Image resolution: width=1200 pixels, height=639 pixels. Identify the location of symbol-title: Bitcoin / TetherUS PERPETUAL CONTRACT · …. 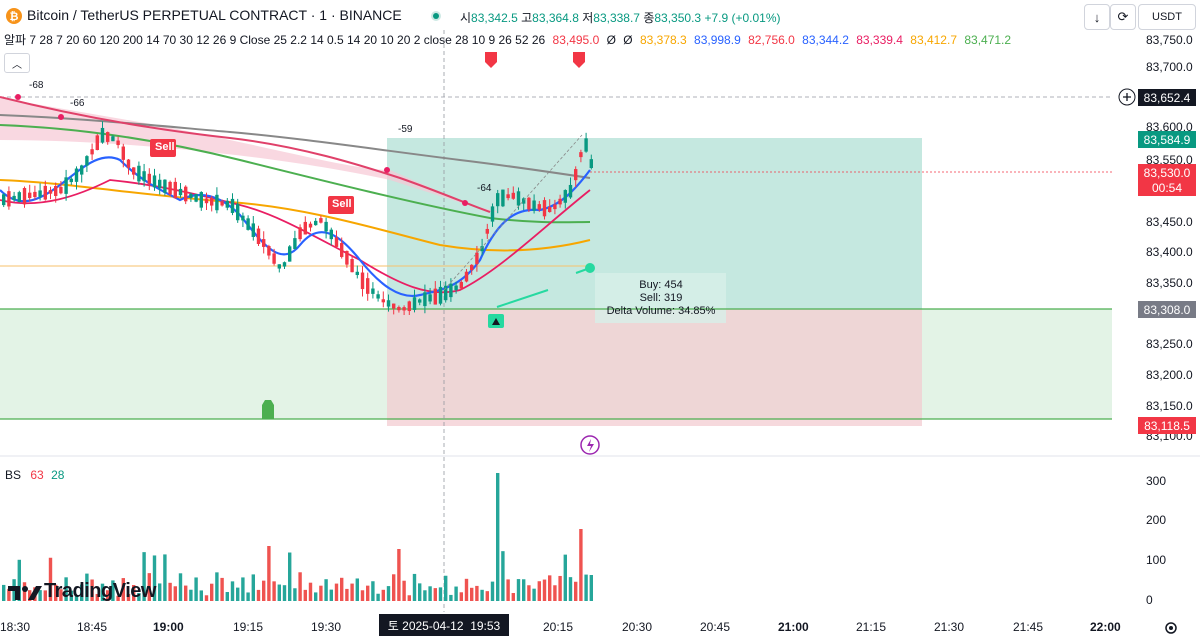
(214, 15).